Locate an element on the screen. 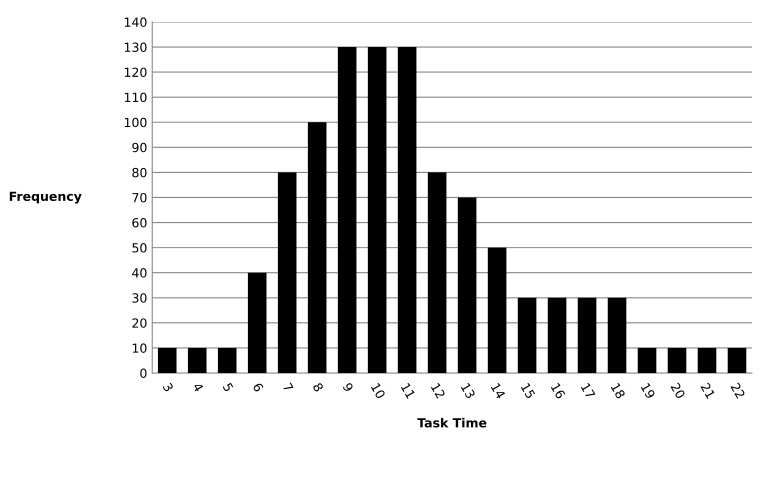 The height and width of the screenshot is (477, 765). y-tick-label: 90 is located at coordinates (139, 147).